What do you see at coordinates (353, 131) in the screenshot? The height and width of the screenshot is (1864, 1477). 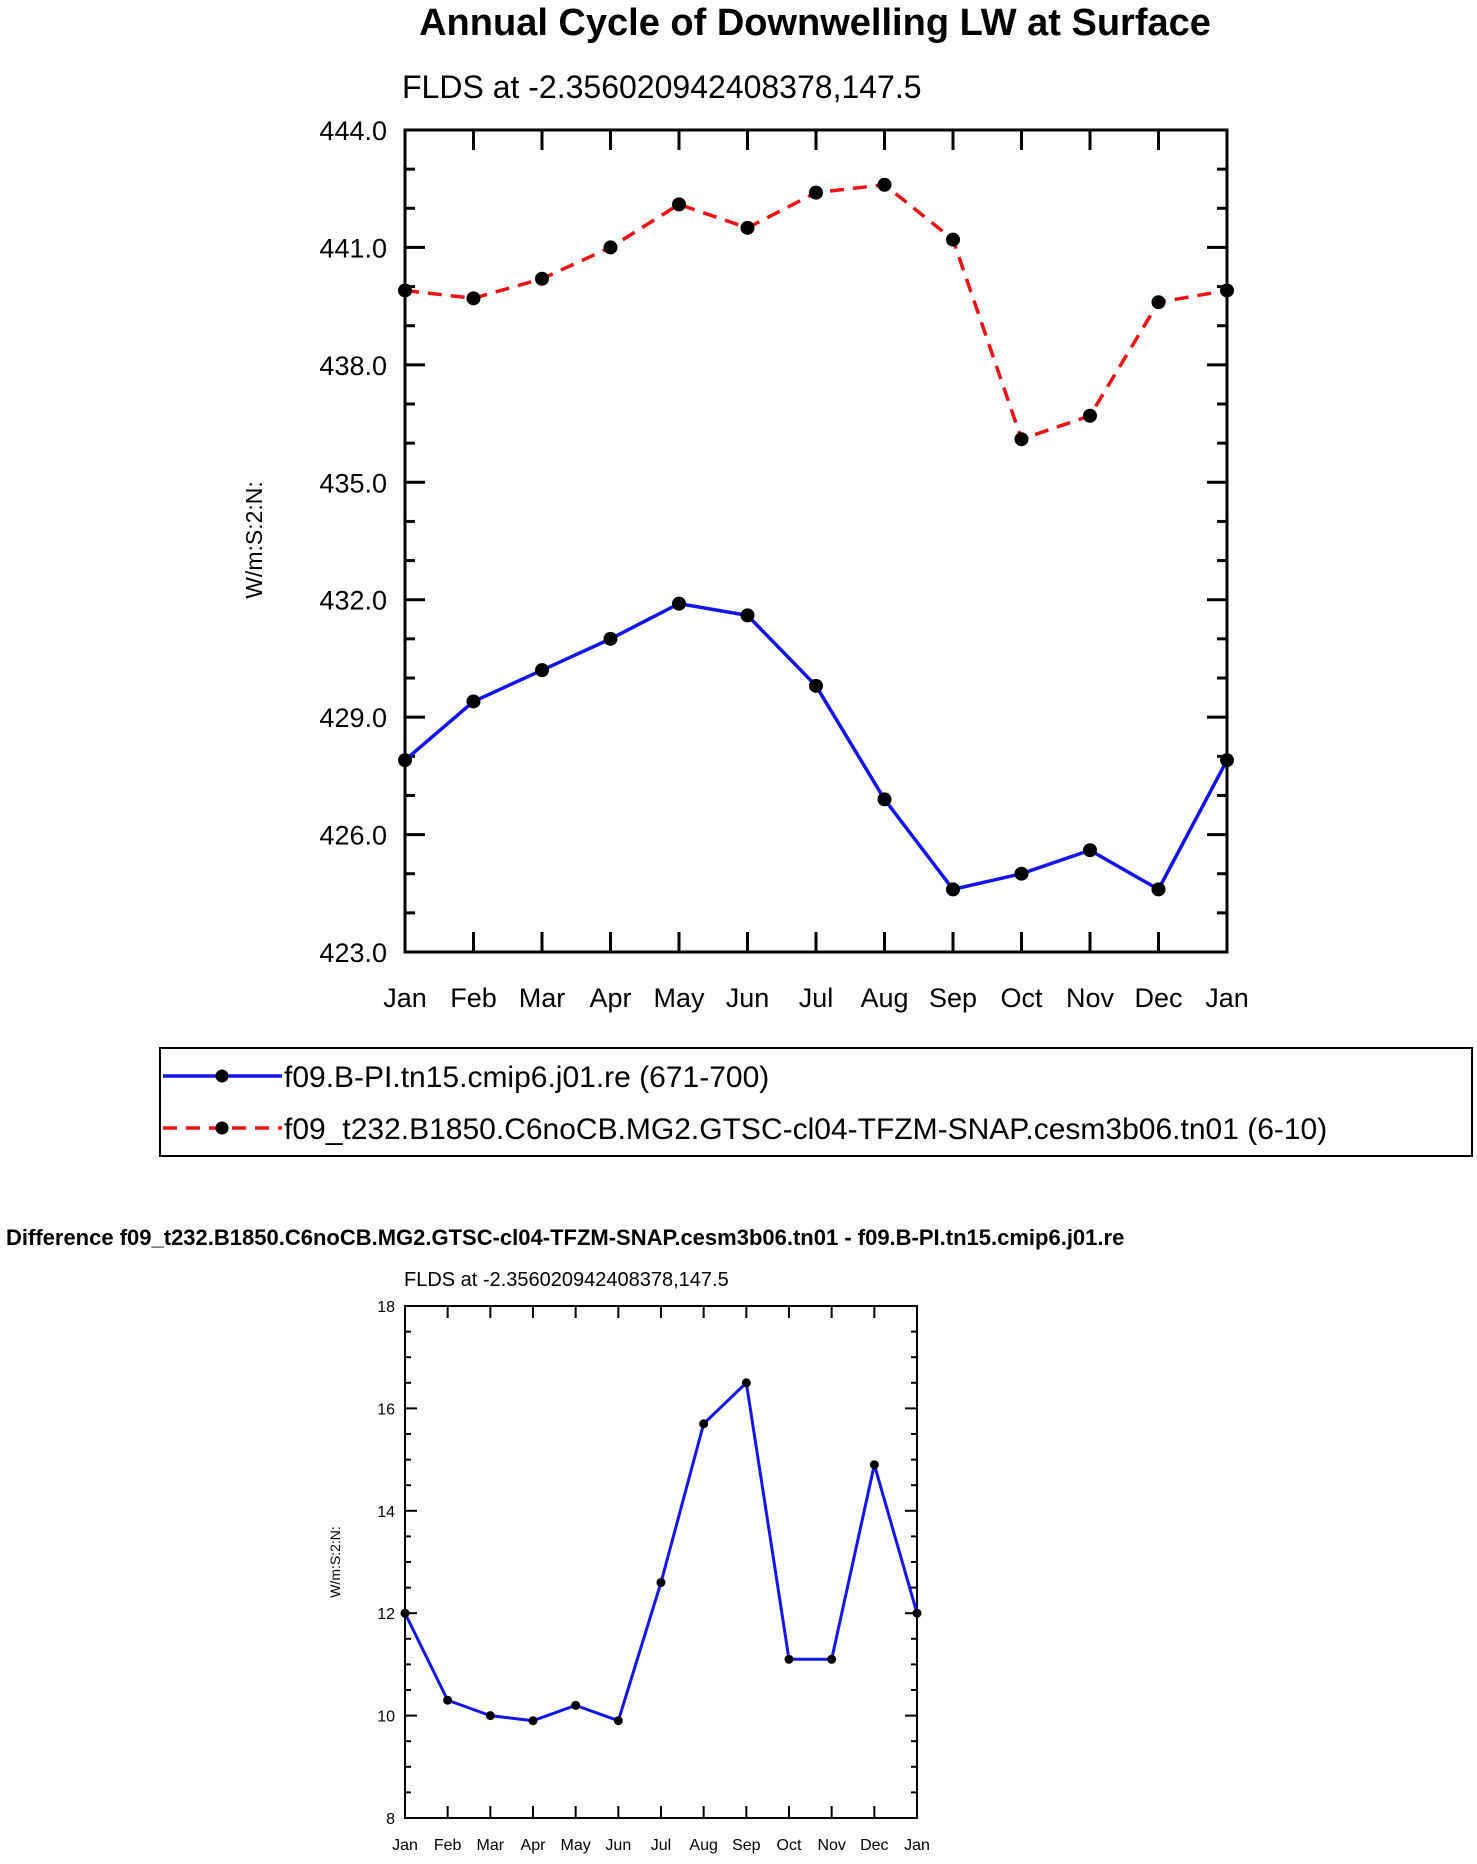 I see `y-tick-label: 444.0` at bounding box center [353, 131].